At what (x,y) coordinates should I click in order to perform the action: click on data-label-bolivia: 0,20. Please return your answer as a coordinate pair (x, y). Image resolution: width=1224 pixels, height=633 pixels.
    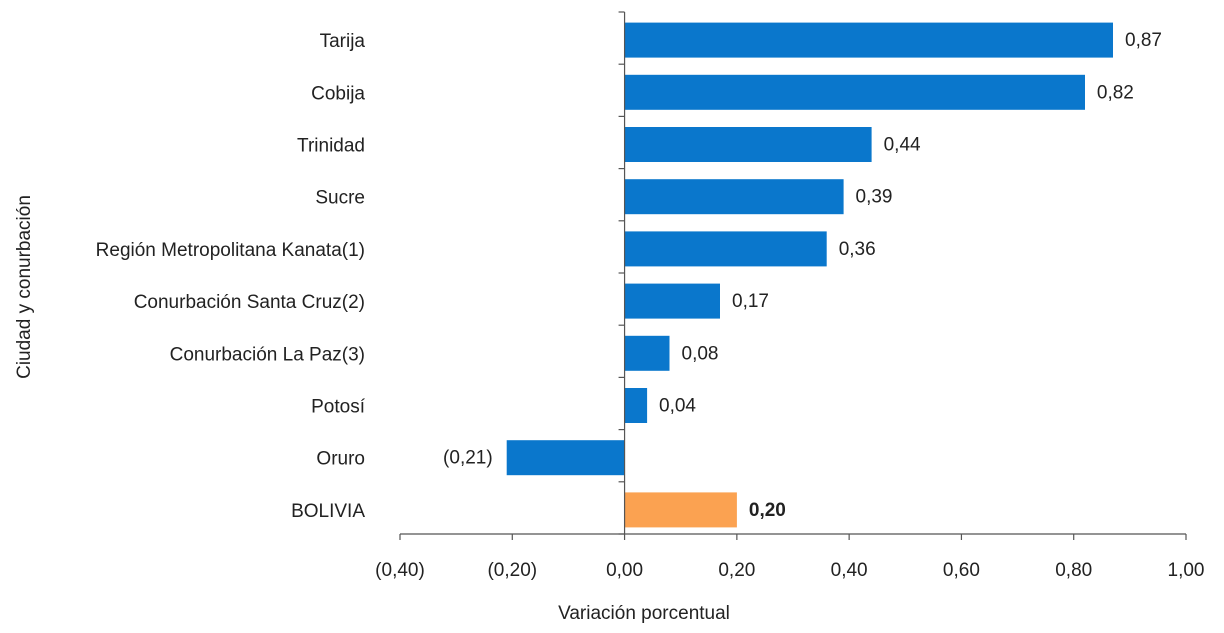
    Looking at the image, I should click on (767, 510).